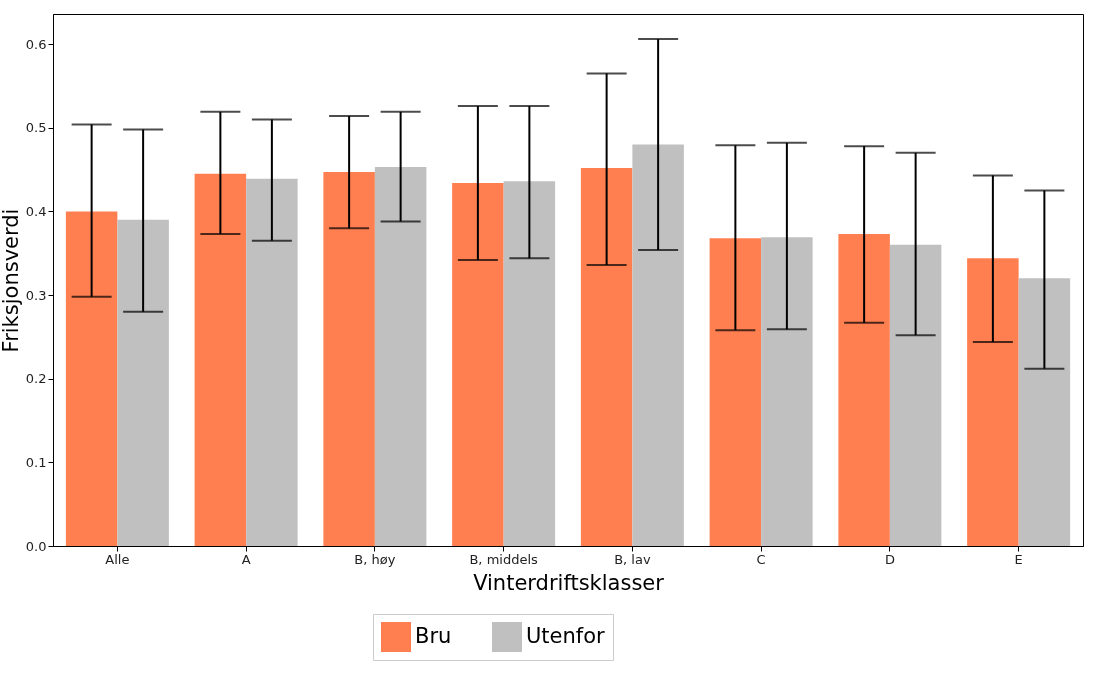  What do you see at coordinates (36, 128) in the screenshot?
I see `y-tick-label: 0.5` at bounding box center [36, 128].